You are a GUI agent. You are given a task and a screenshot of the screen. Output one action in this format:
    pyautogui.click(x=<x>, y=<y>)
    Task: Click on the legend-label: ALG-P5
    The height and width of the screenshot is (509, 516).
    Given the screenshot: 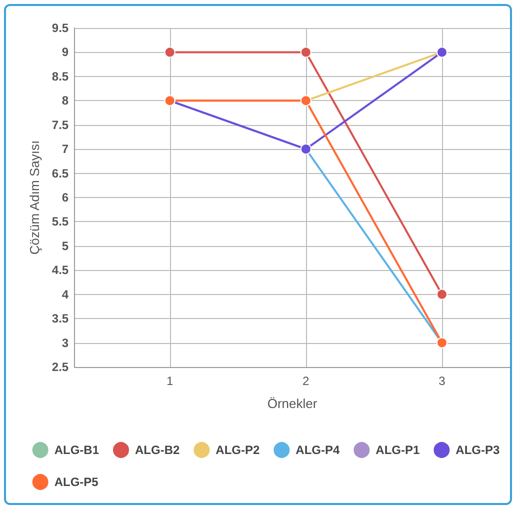 What is the action you would take?
    pyautogui.click(x=76, y=482)
    